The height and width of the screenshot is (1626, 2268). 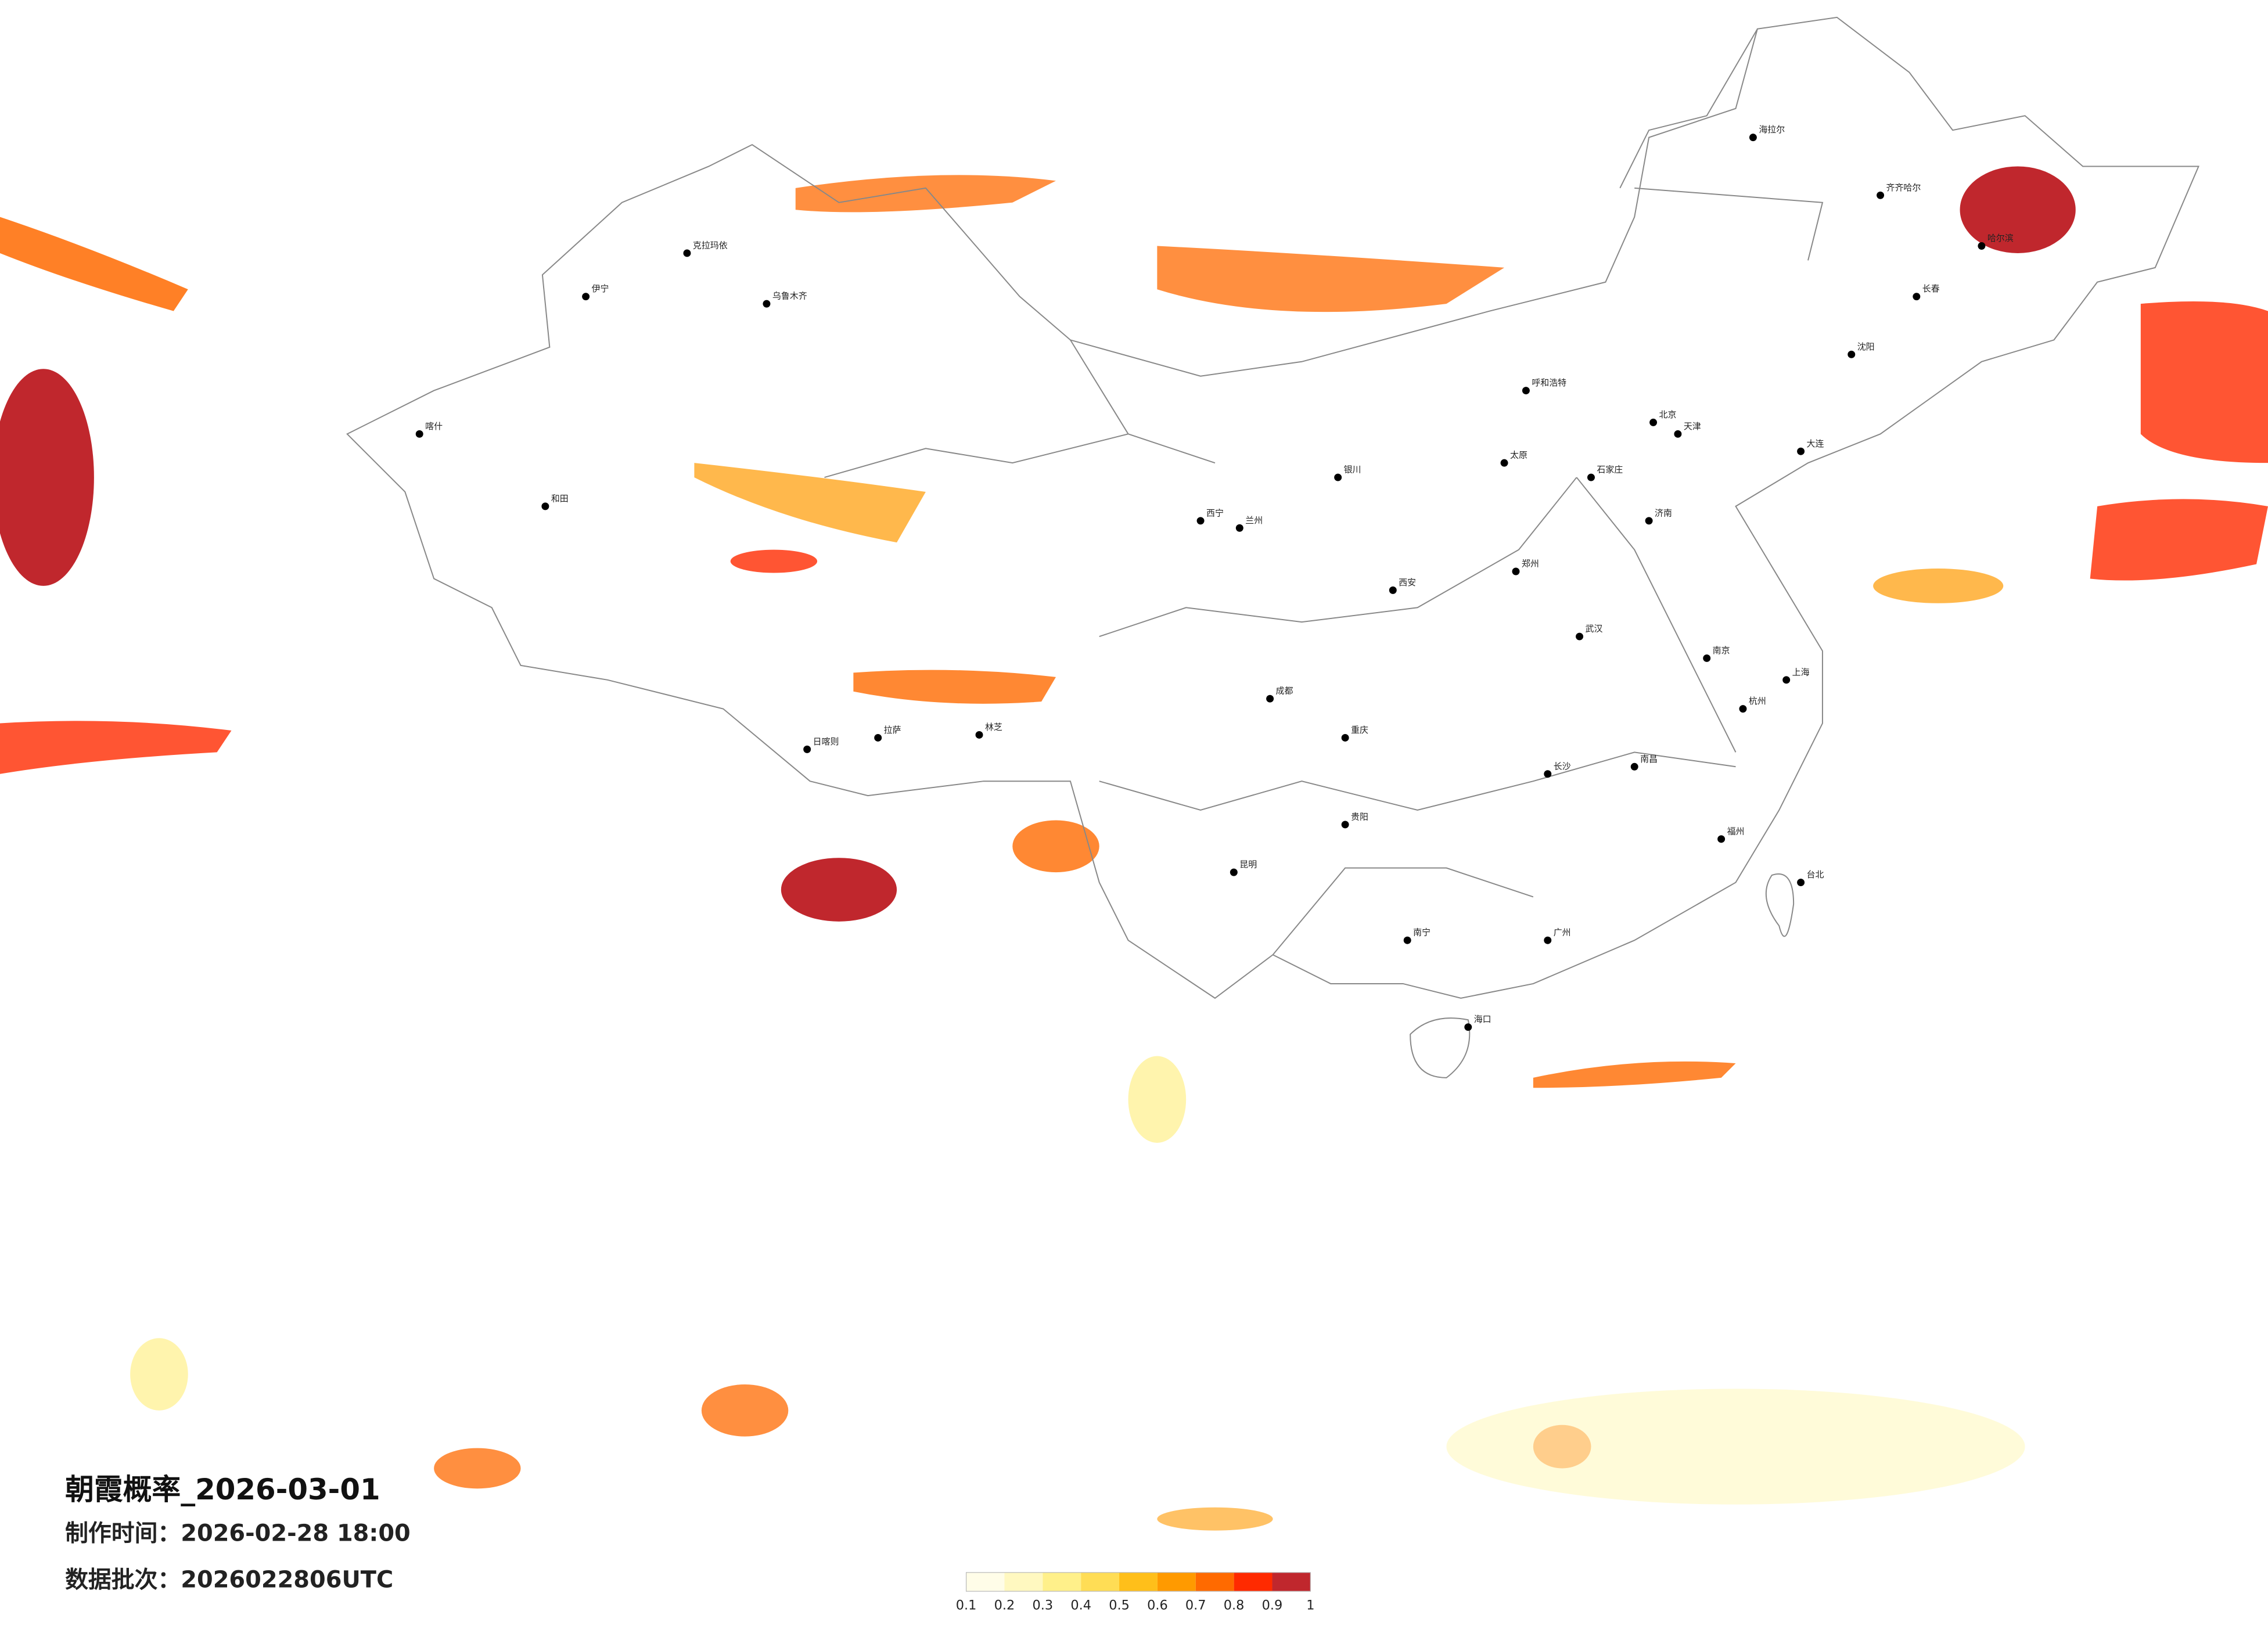 I want to click on colorbar: 0.1 0.2 0.3 0.4 0.5 0.6 0.7 0.8 0.9 1, so click(x=1135, y=1593).